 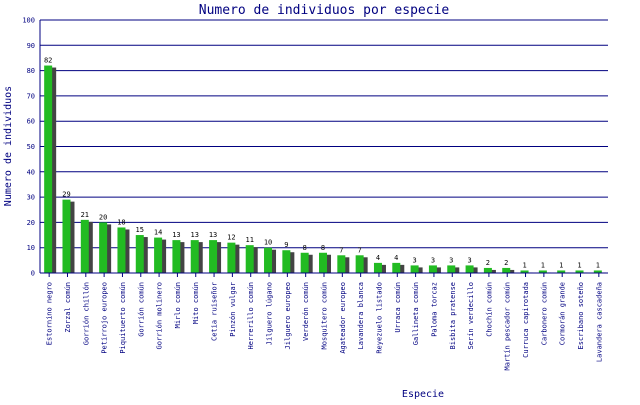 What do you see at coordinates (33, 274) in the screenshot?
I see `y-tick-label: 0` at bounding box center [33, 274].